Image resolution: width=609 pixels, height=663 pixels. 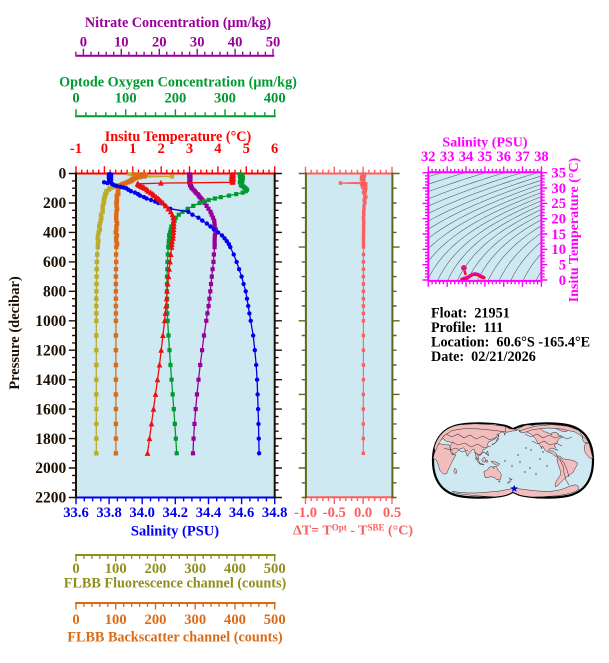 I want to click on svg-text: Date: 02/21/2026, so click(x=483, y=357).